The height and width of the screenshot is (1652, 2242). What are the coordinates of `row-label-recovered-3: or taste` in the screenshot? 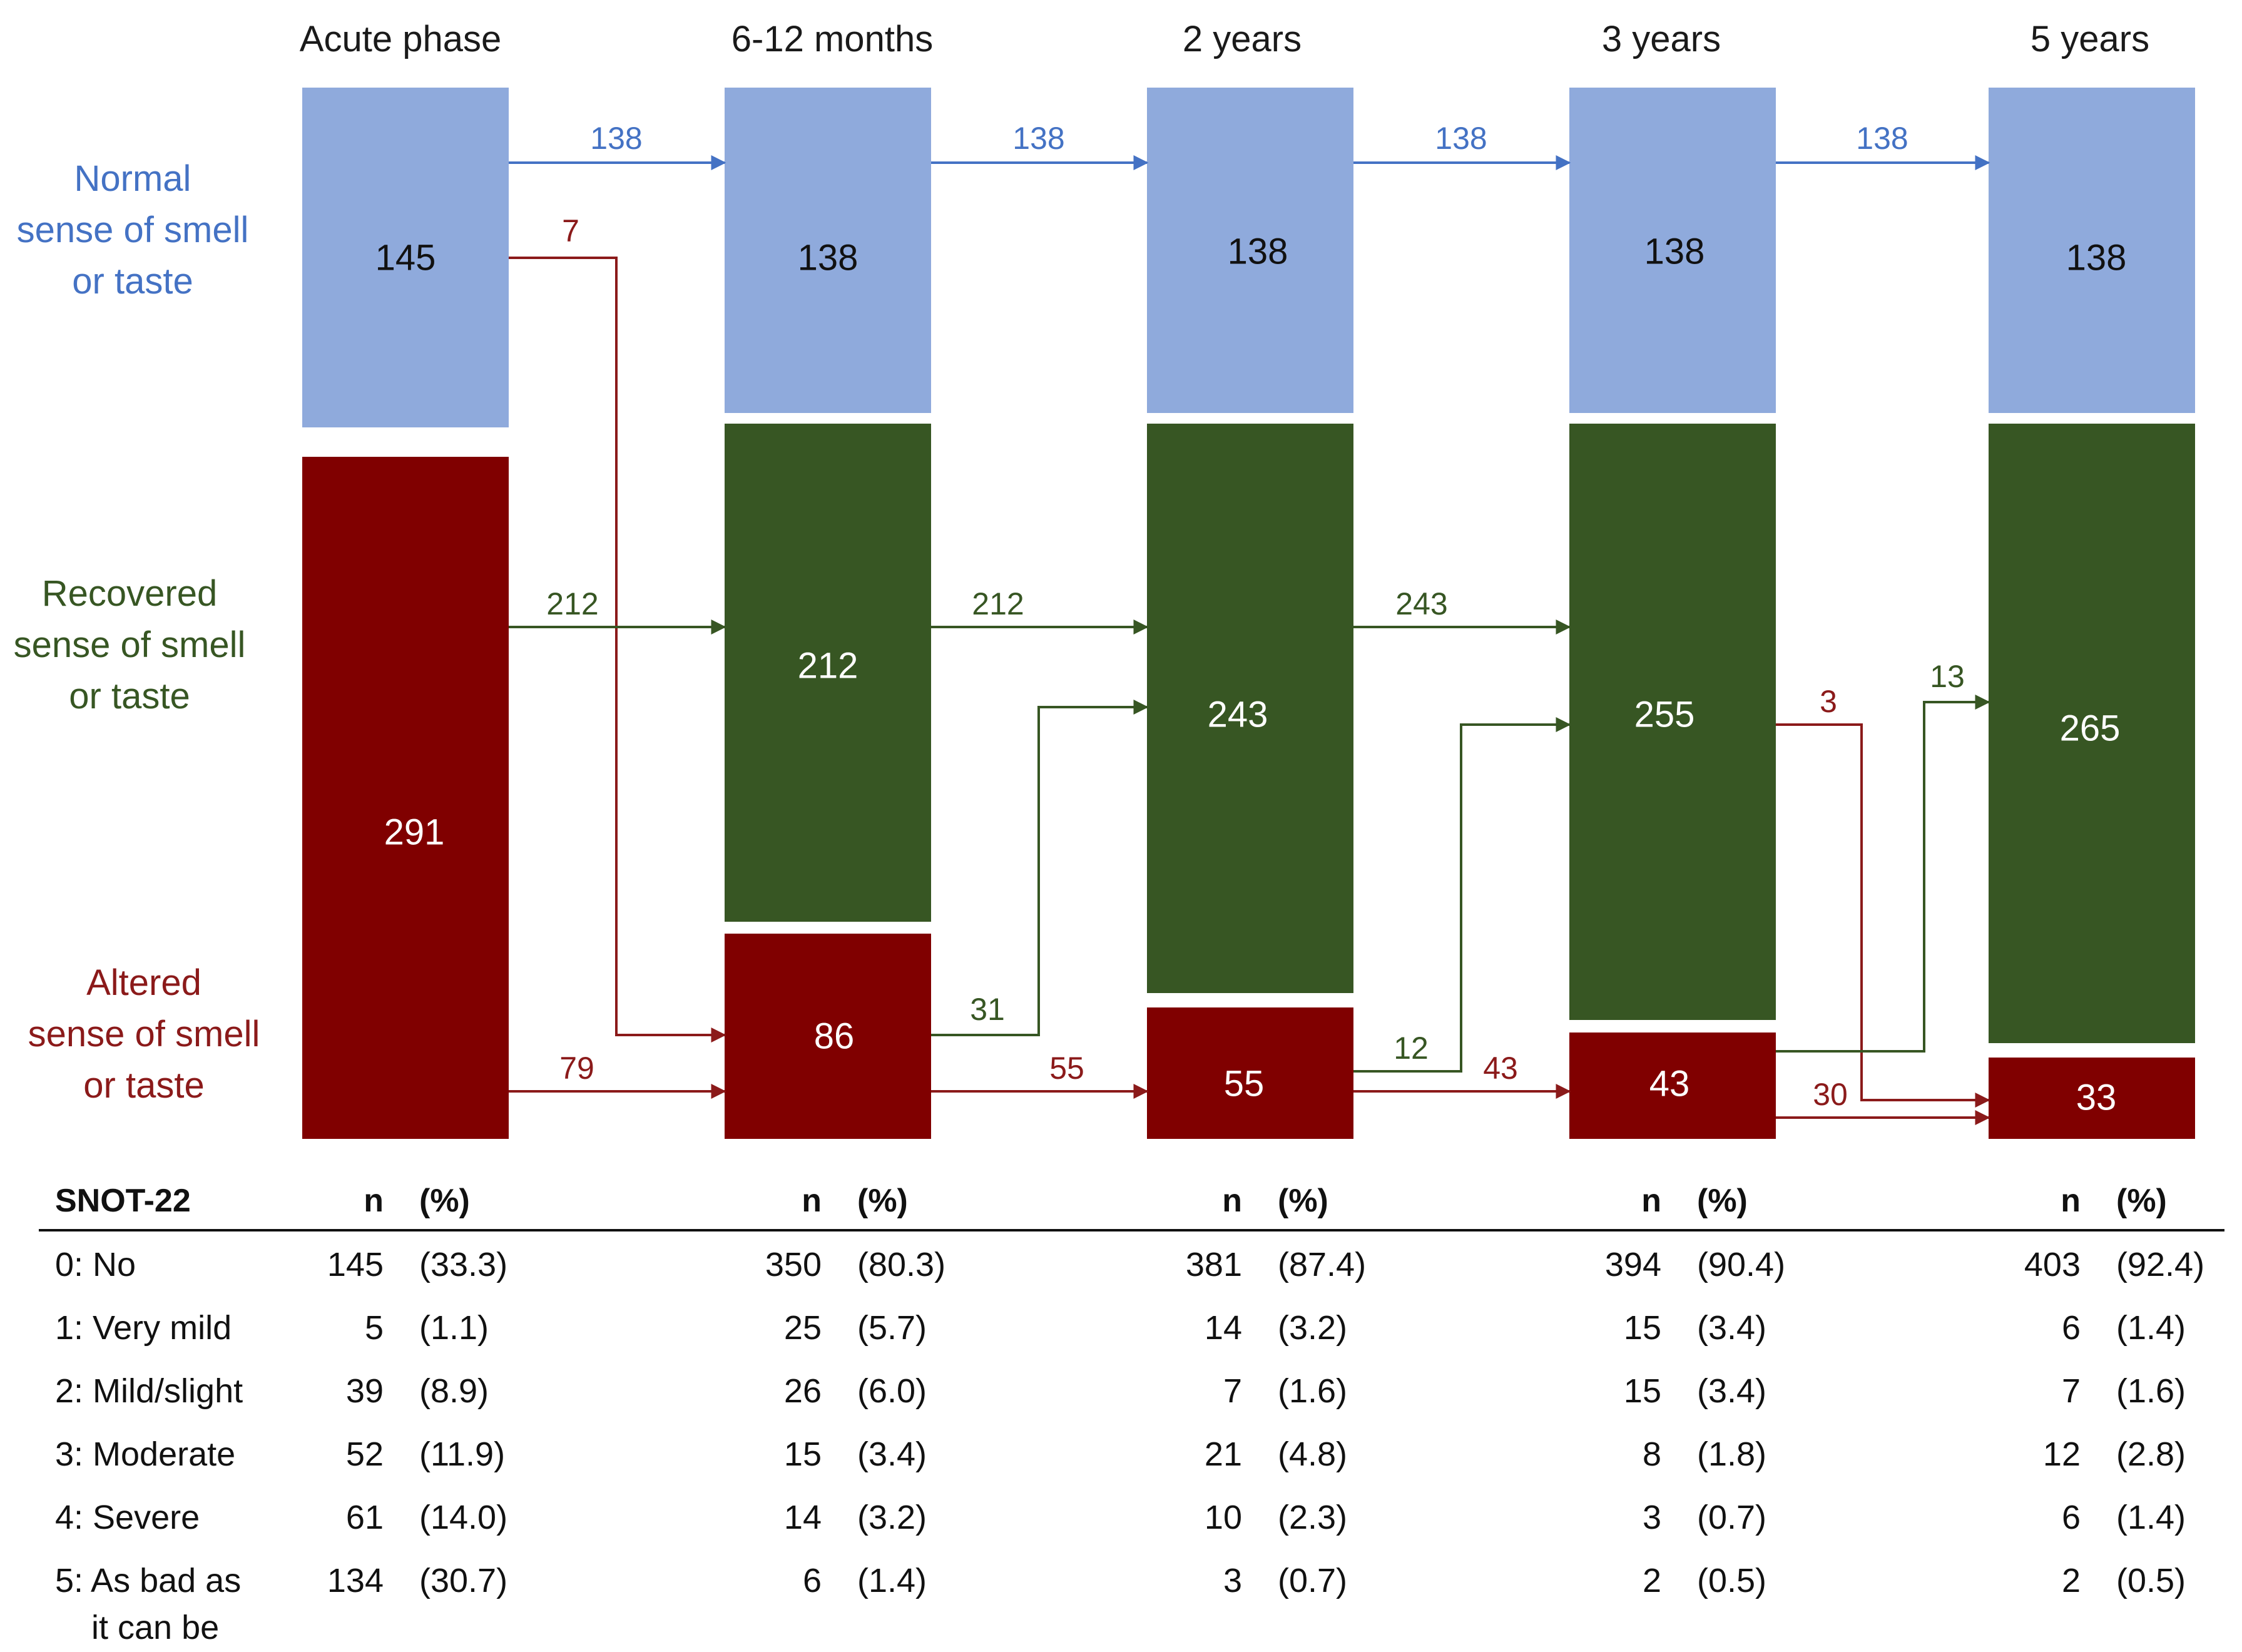 It's located at (129, 696).